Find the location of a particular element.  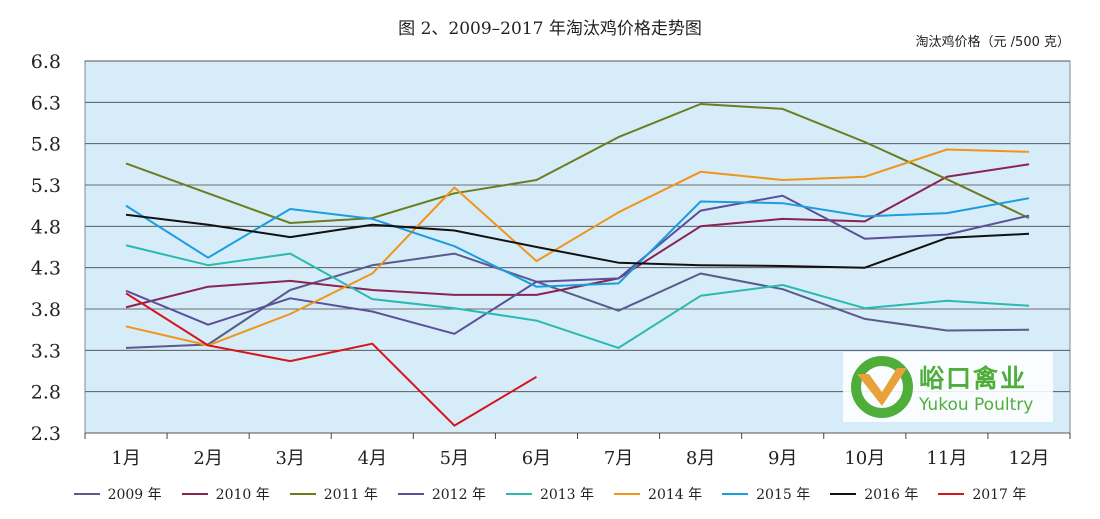

x-tick-label: 6月 is located at coordinates (536, 458).